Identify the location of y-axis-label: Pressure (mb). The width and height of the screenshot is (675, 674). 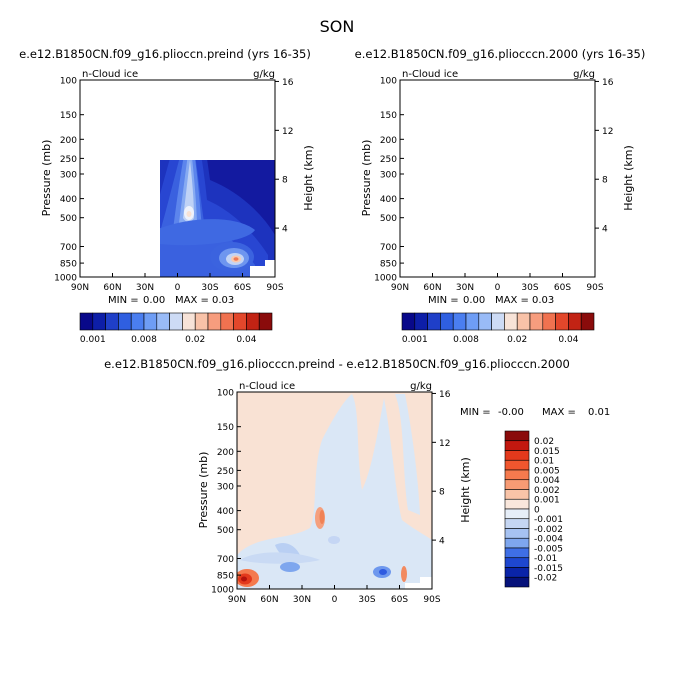
(203, 490).